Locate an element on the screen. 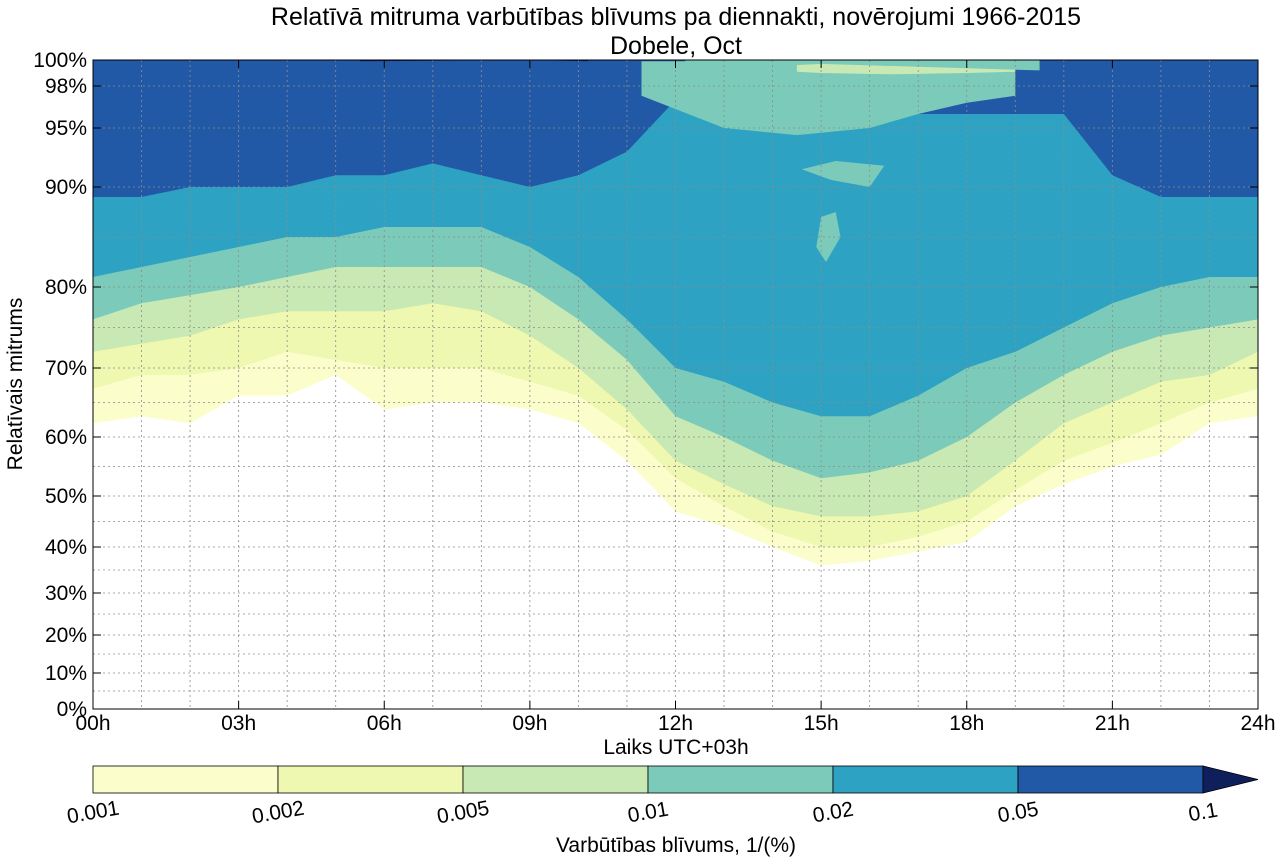 The image size is (1284, 863). y-tick-labels: 0% 10% 20% 30% 40% 50% 60% 70% 80% 90% 95% 98% 100% is located at coordinates (60, 385).